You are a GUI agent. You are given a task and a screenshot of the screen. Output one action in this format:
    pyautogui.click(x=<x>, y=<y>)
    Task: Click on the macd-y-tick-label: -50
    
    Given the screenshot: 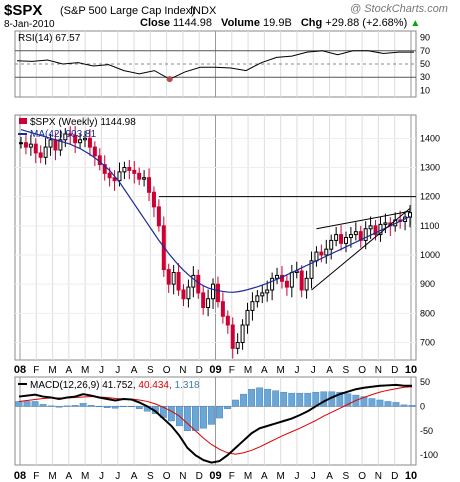 What is the action you would take?
    pyautogui.click(x=426, y=431)
    